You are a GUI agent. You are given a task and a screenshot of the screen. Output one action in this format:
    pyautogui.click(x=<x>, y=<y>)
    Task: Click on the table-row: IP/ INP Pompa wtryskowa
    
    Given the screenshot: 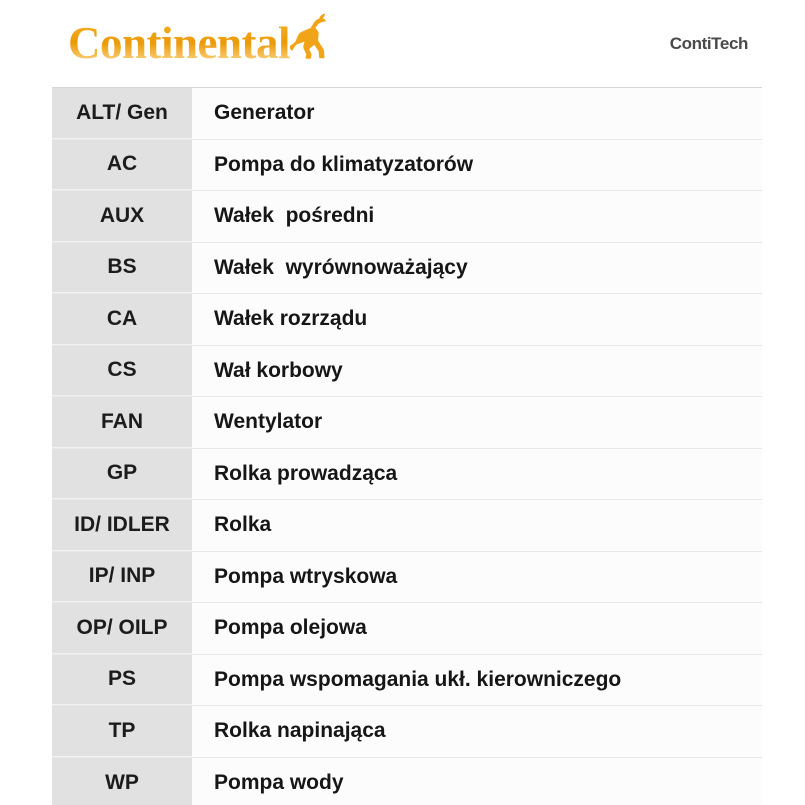 What is the action you would take?
    pyautogui.click(x=407, y=577)
    